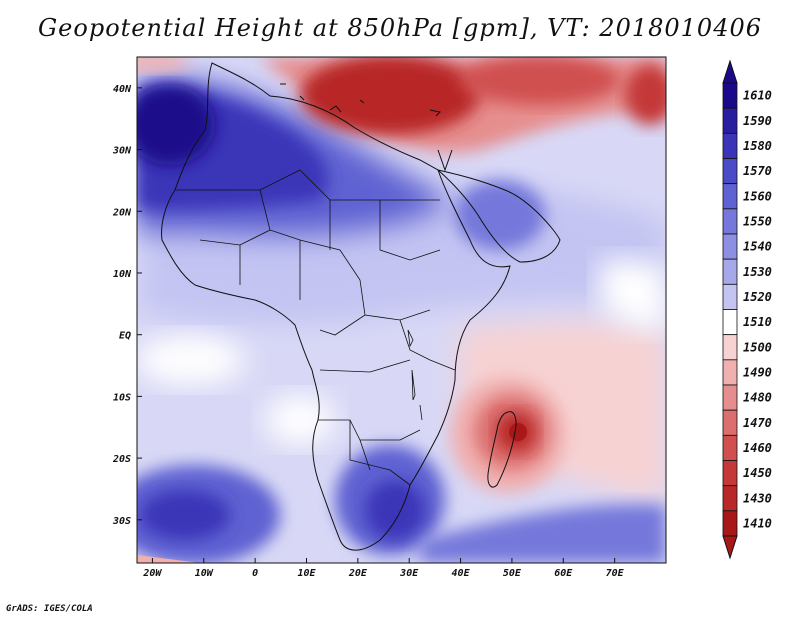 This screenshot has width=800, height=618. What do you see at coordinates (757, 171) in the screenshot?
I see `colorbar-label: 1570` at bounding box center [757, 171].